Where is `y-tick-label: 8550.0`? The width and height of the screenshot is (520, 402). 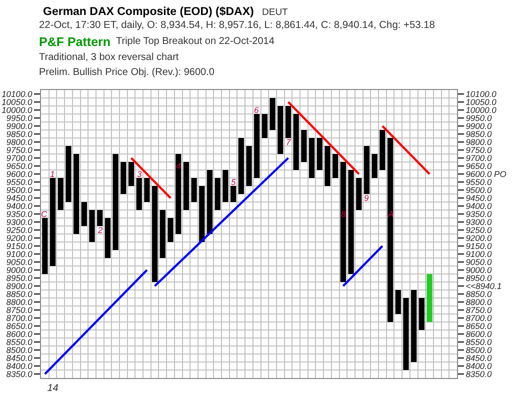 y-tick-label: 8550.0 is located at coordinates (19, 341).